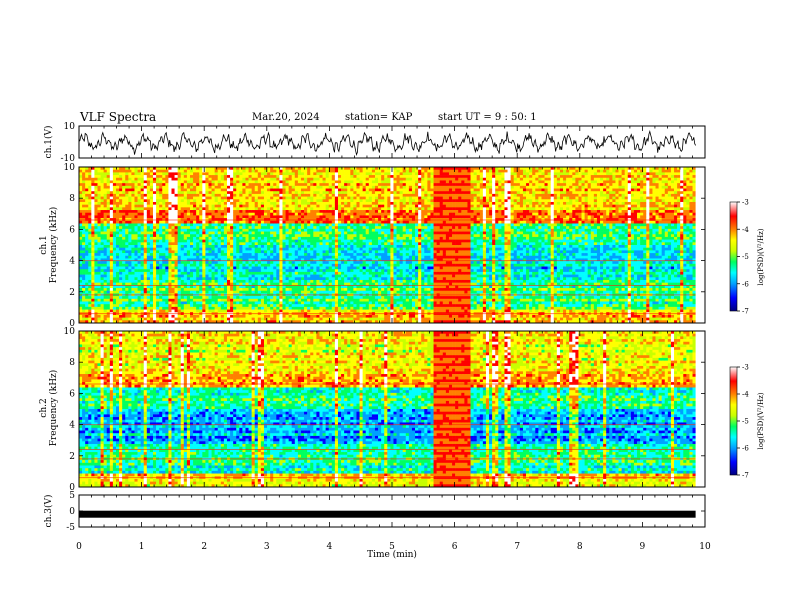  Describe the element at coordinates (53, 408) in the screenshot. I see `ch2-spectrogram-ylabel-2: Frequency (kHz)` at that location.